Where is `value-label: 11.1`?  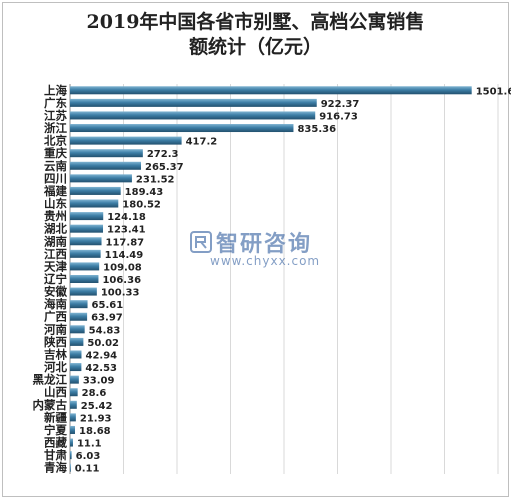
value-label: 11.1 is located at coordinates (89, 444).